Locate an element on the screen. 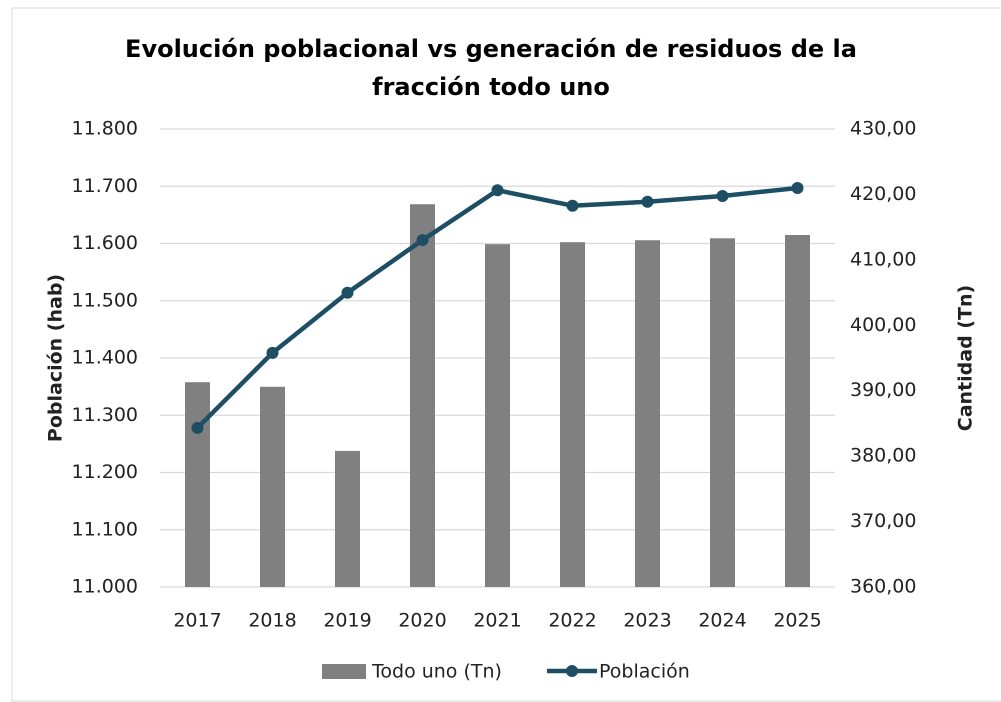 The width and height of the screenshot is (1001, 702). x-tick-label: 2020 is located at coordinates (422, 621).